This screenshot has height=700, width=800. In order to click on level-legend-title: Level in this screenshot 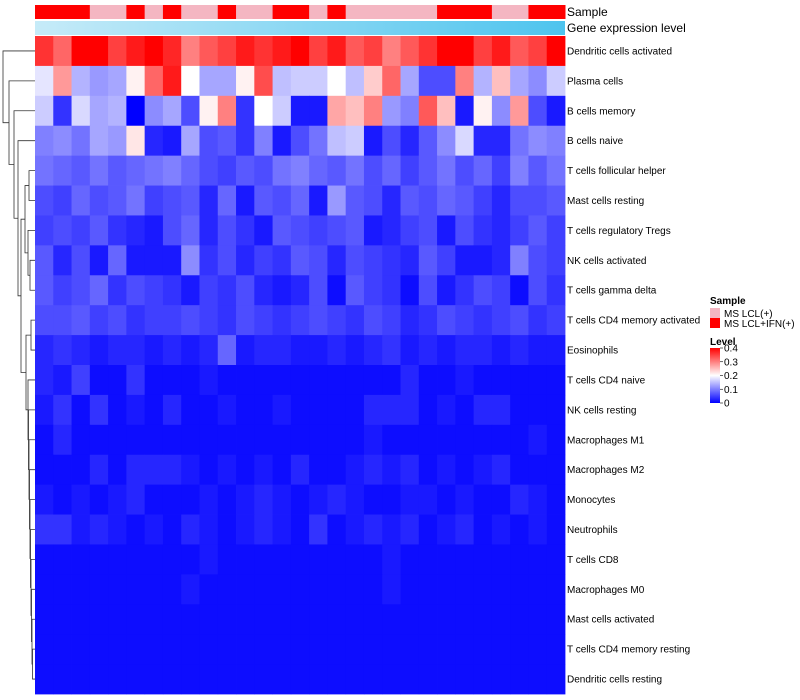, I will do `click(723, 342)`.